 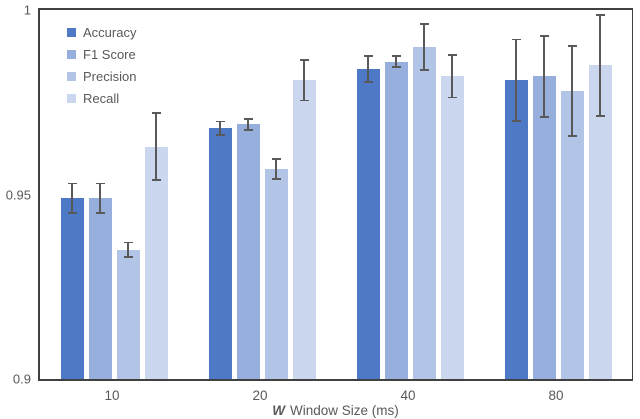 What do you see at coordinates (335, 396) in the screenshot?
I see `x-axis-labels: 10 20 40 80` at bounding box center [335, 396].